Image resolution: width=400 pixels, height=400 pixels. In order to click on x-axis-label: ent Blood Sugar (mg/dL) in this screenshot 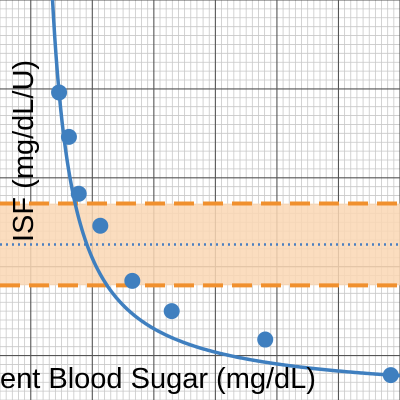, I will do `click(158, 379)`.